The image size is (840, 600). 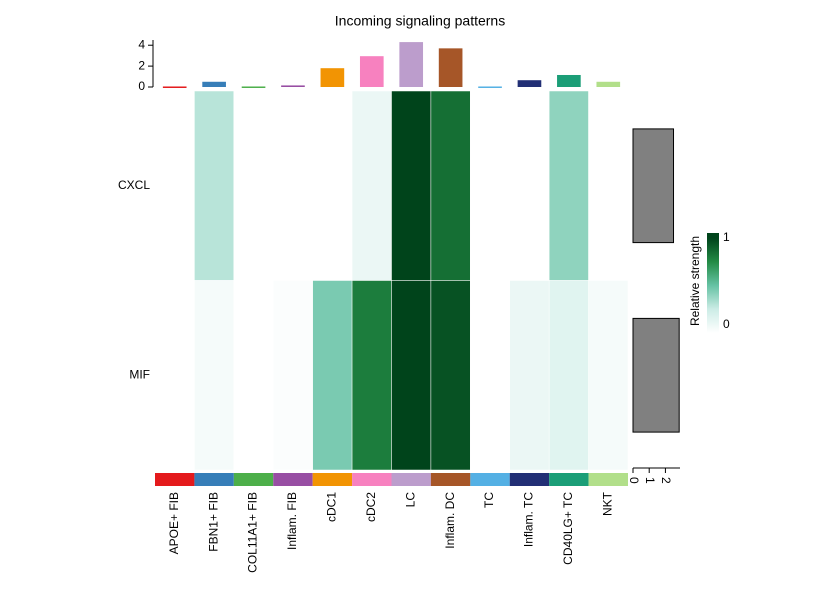 I want to click on column-label: LC, so click(x=410, y=500).